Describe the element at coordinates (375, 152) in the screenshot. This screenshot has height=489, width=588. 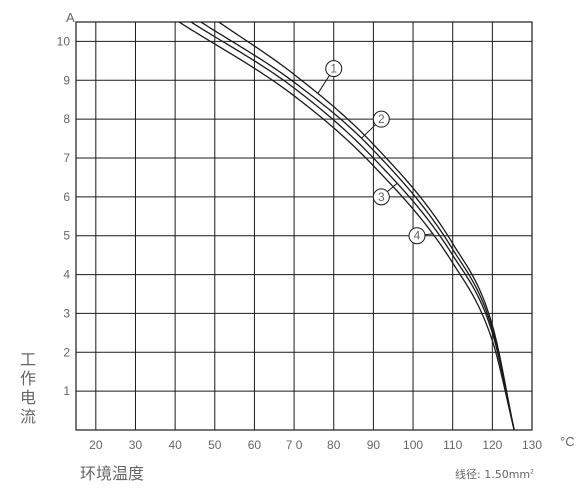
I see `series-labels: 1 2 3 4` at that location.